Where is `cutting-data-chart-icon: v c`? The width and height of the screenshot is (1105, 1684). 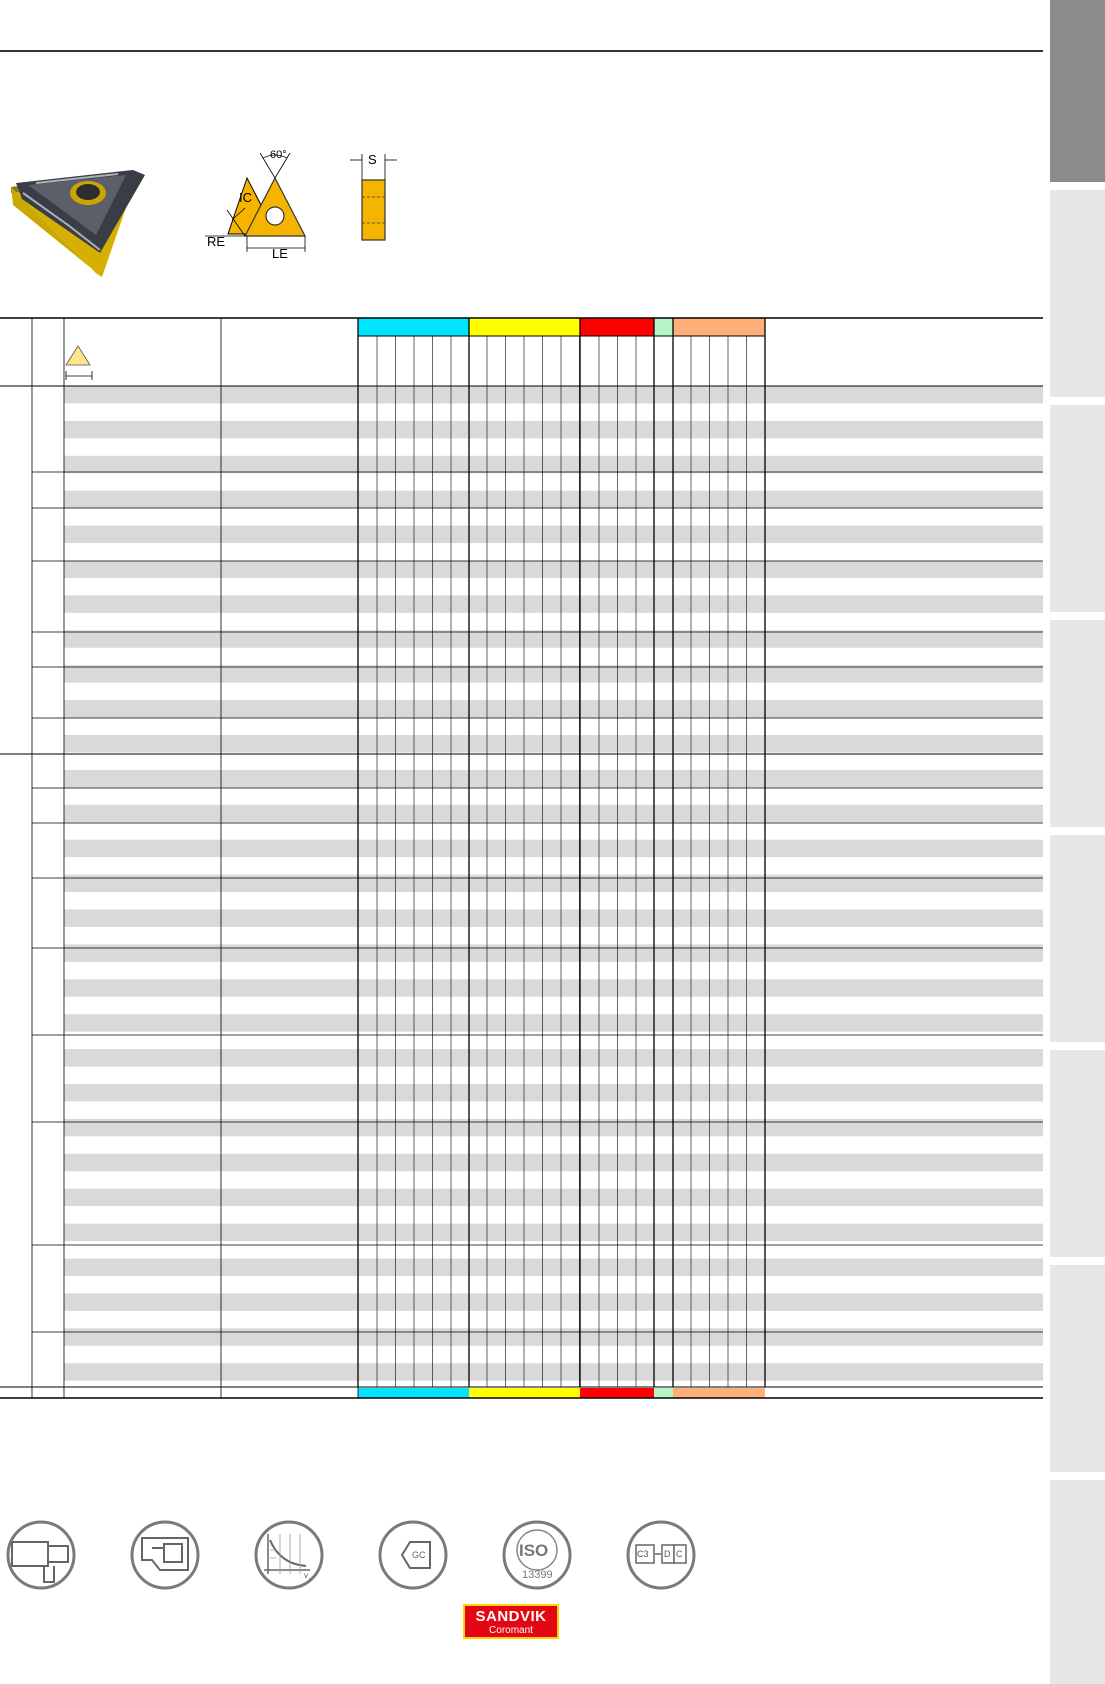 cutting-data-chart-icon: v c is located at coordinates (289, 1555).